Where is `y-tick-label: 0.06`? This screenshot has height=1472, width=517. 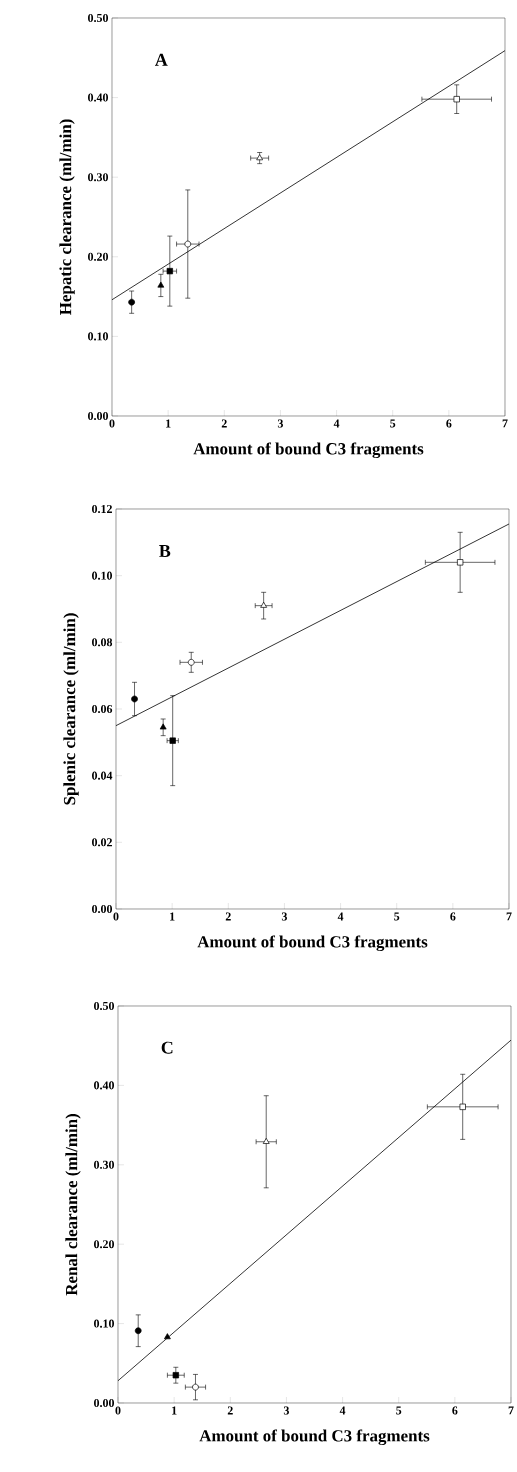
y-tick-label: 0.06 is located at coordinates (101, 709).